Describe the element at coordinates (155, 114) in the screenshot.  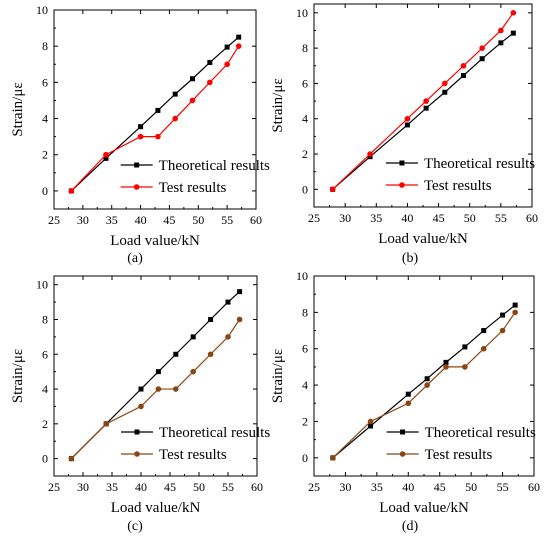
I see `series-theoretical` at that location.